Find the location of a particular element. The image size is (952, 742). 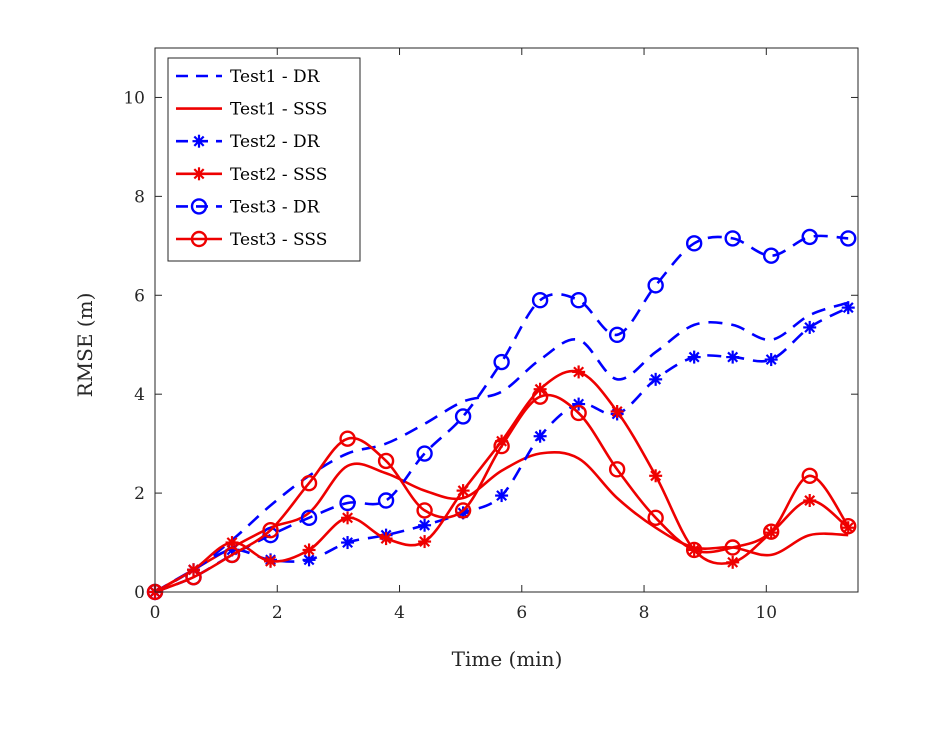

legend-entry-4: Test3 - DR is located at coordinates (248, 207).